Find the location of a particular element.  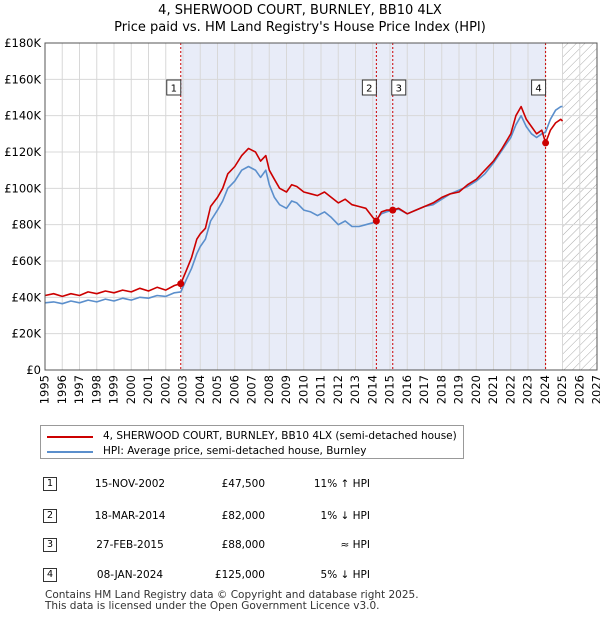

x-tick-label: 2023 is located at coordinates (528, 389).